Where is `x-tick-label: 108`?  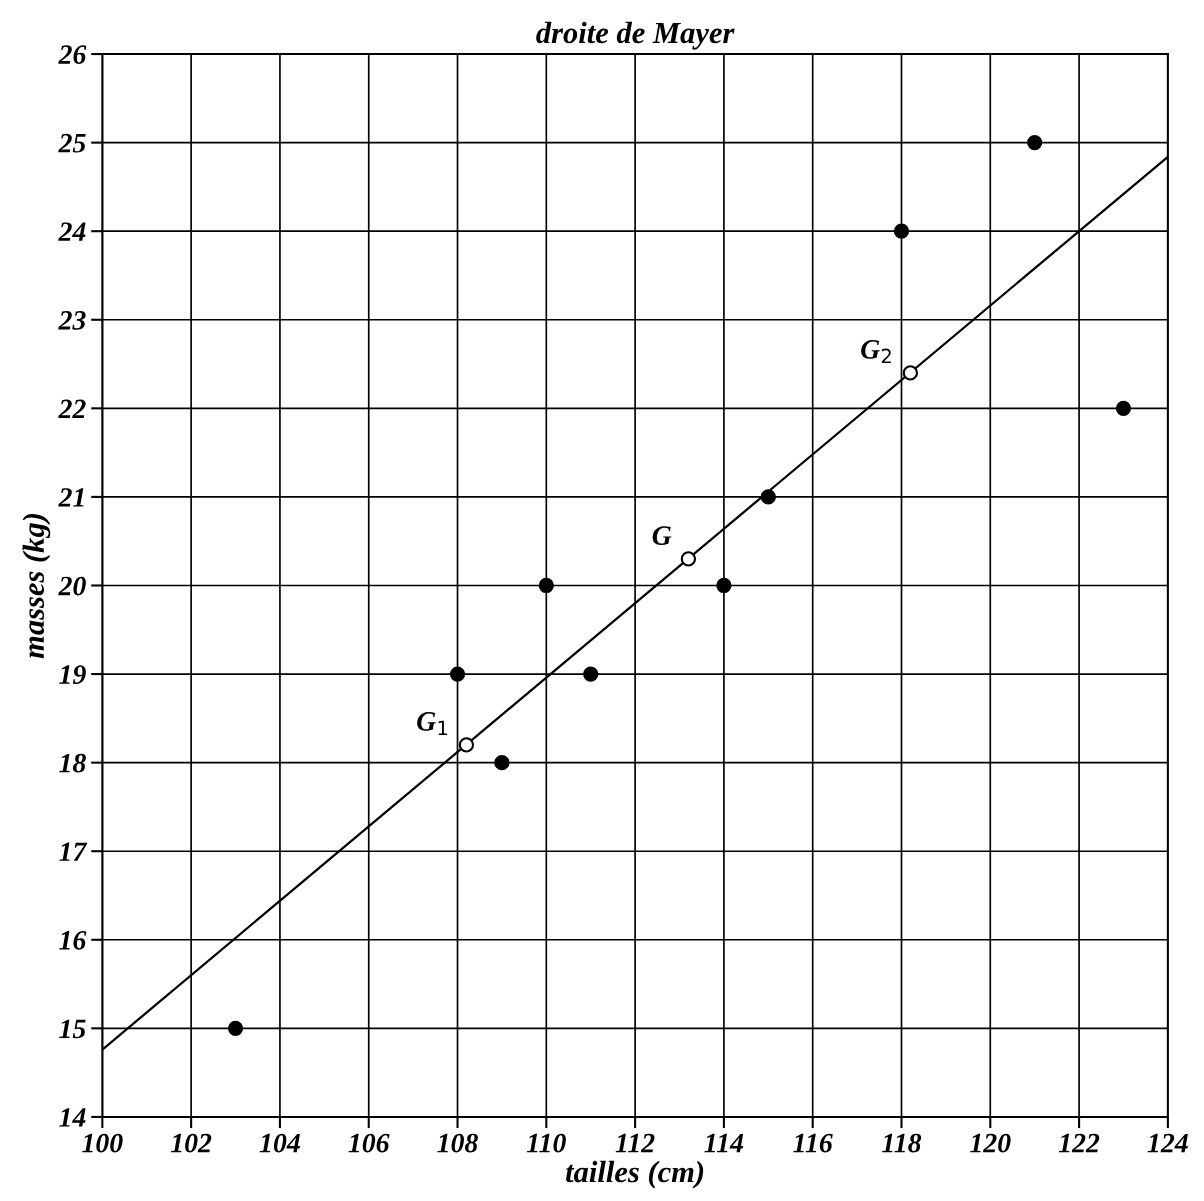
x-tick-label: 108 is located at coordinates (457, 1143).